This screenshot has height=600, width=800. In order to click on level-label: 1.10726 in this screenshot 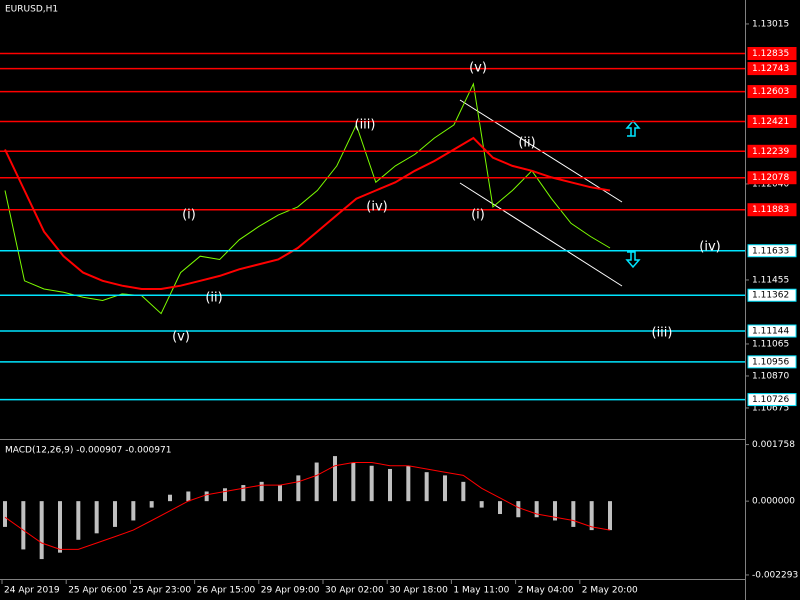, I will do `click(770, 400)`.